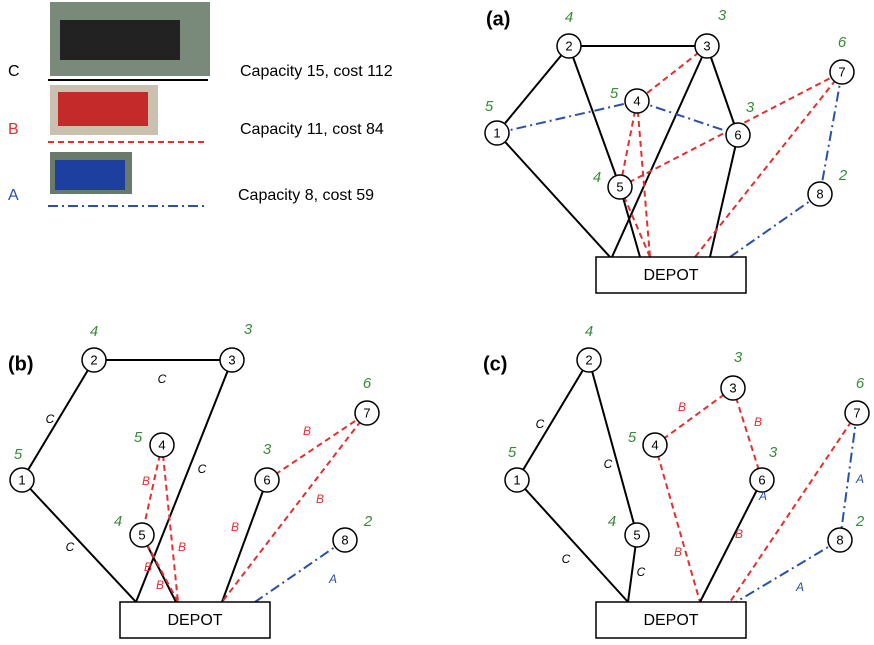 This screenshot has width=874, height=645. I want to click on node-label: 4, so click(636, 100).